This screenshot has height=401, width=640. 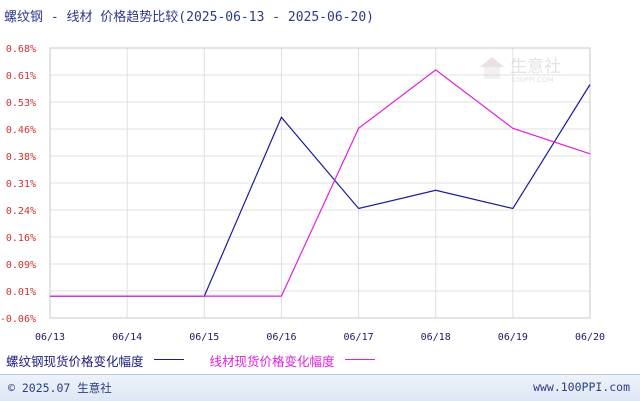 I want to click on footer-url: www.100PPI.com, so click(x=581, y=387).